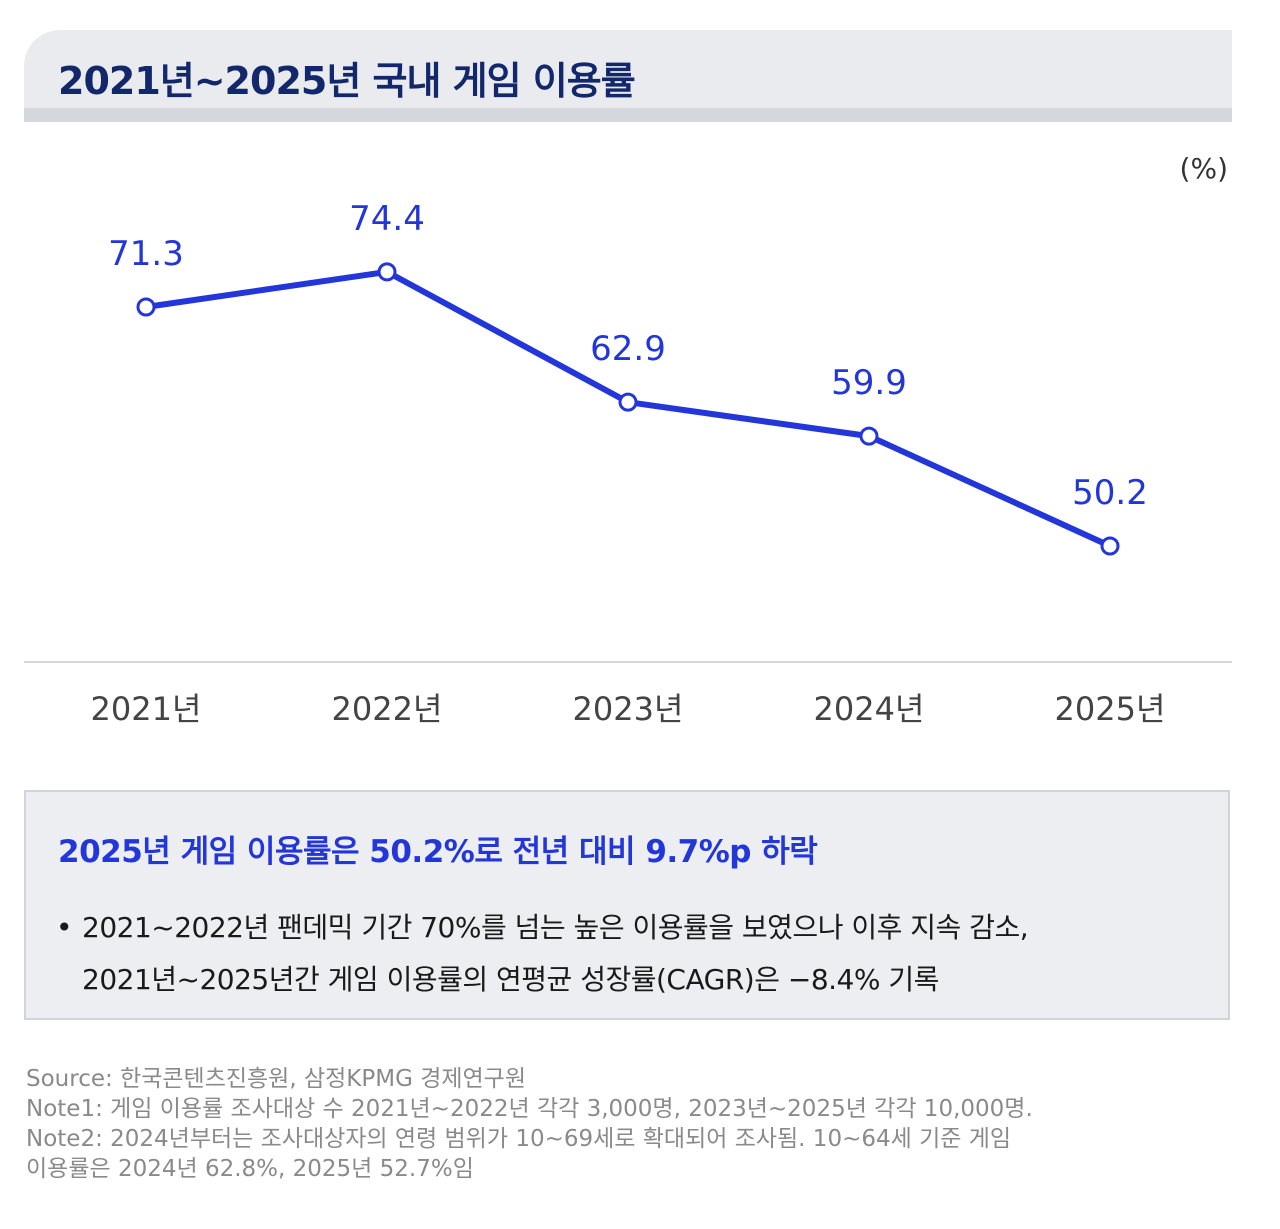 This screenshot has height=1229, width=1280. Describe the element at coordinates (628, 349) in the screenshot. I see `value-label: 62.9` at that location.